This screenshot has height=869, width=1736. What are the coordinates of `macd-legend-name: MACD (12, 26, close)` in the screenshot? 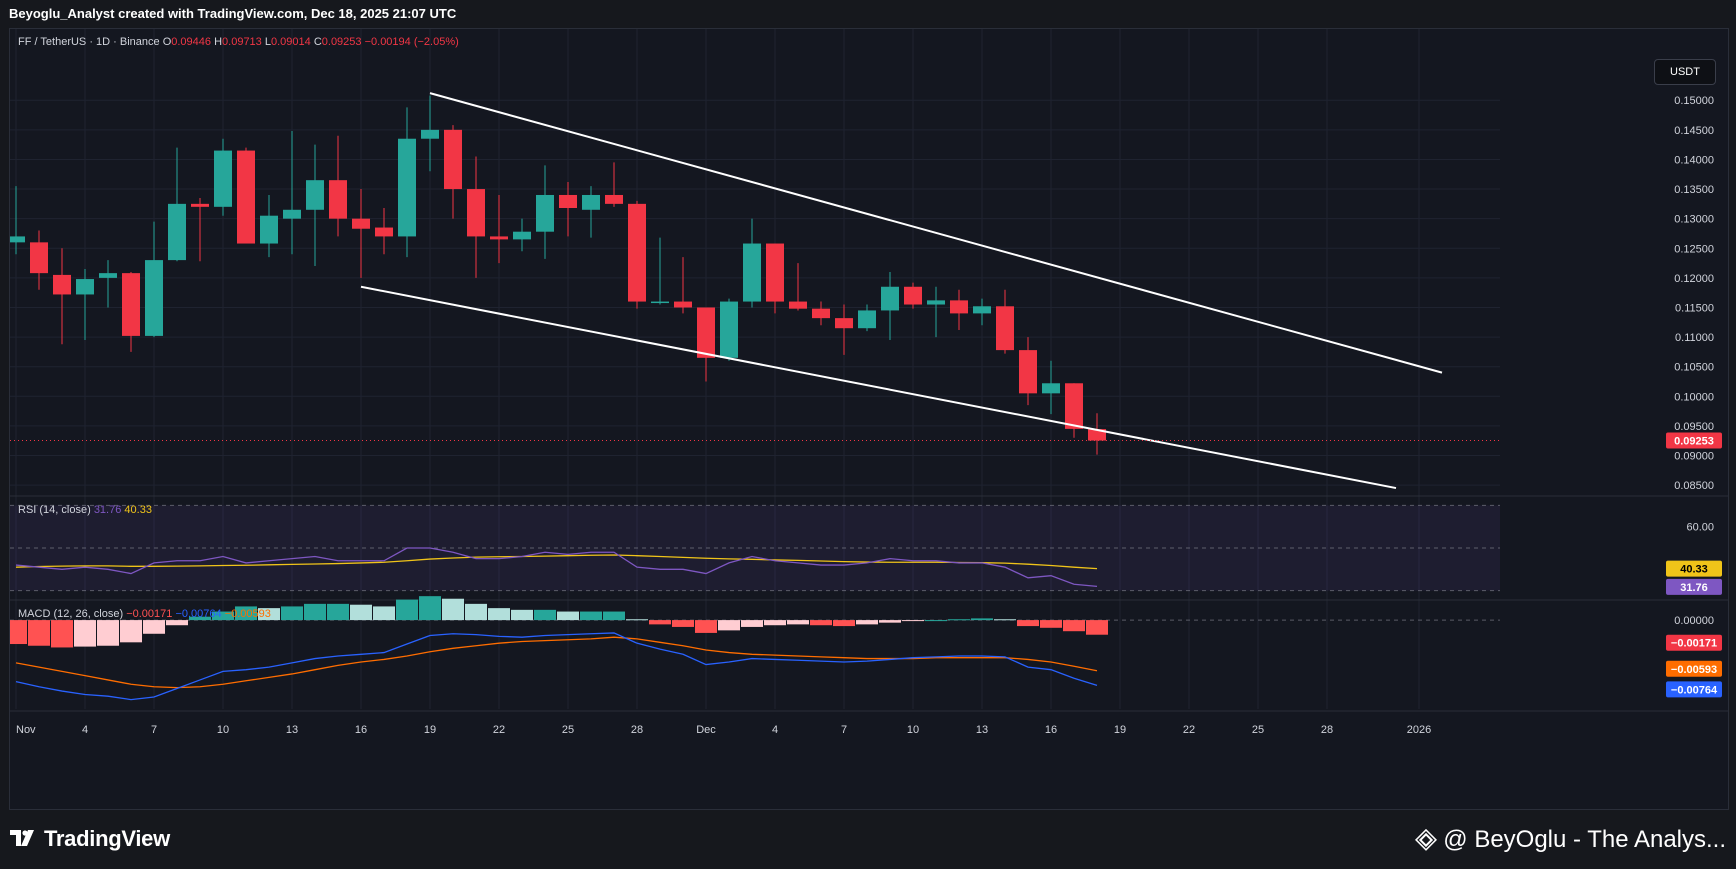 It's located at (72, 614).